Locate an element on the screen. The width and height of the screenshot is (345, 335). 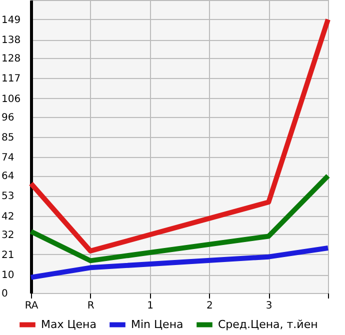
y-tick-label: 53 is located at coordinates (8, 196).